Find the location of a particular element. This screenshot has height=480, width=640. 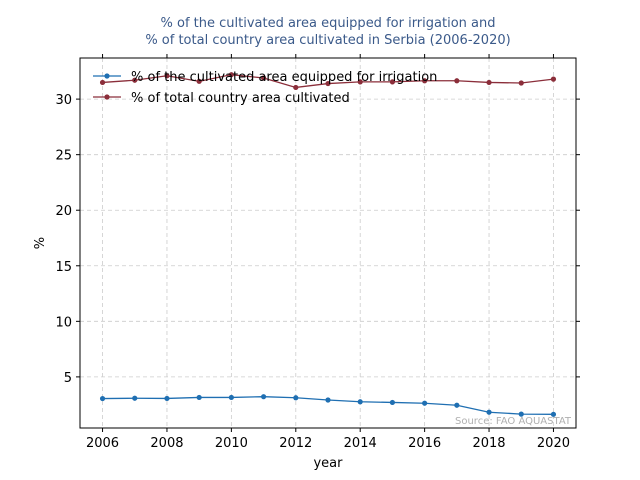

x-axis-label: year is located at coordinates (328, 463).